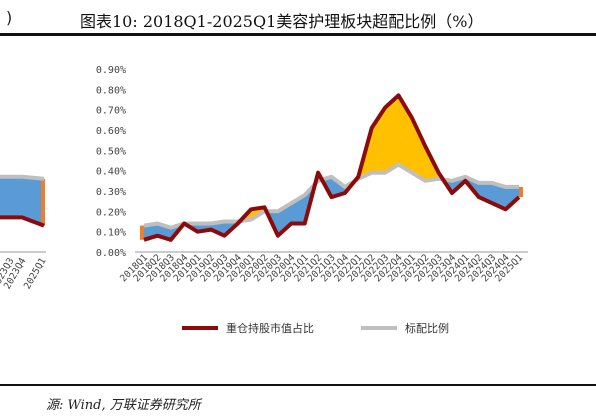 The width and height of the screenshot is (596, 418). I want to click on y-tick-label: 0.80%, so click(111, 90).